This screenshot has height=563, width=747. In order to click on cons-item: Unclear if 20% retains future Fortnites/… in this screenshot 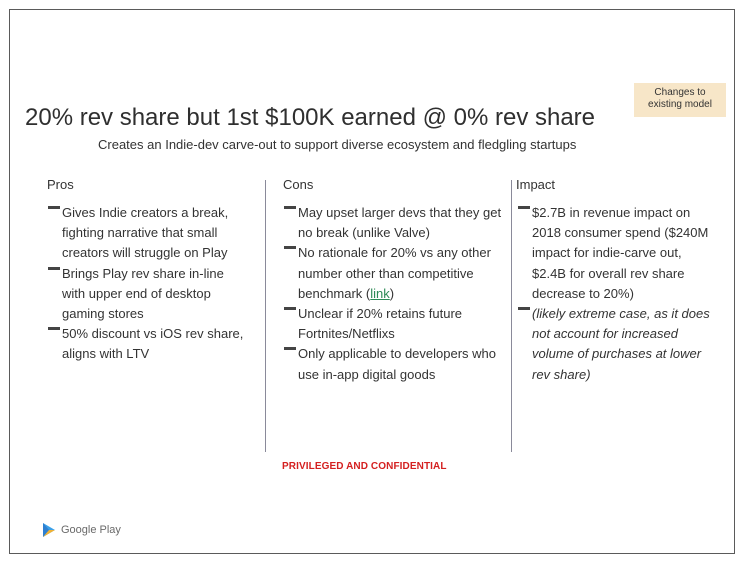, I will do `click(396, 324)`.